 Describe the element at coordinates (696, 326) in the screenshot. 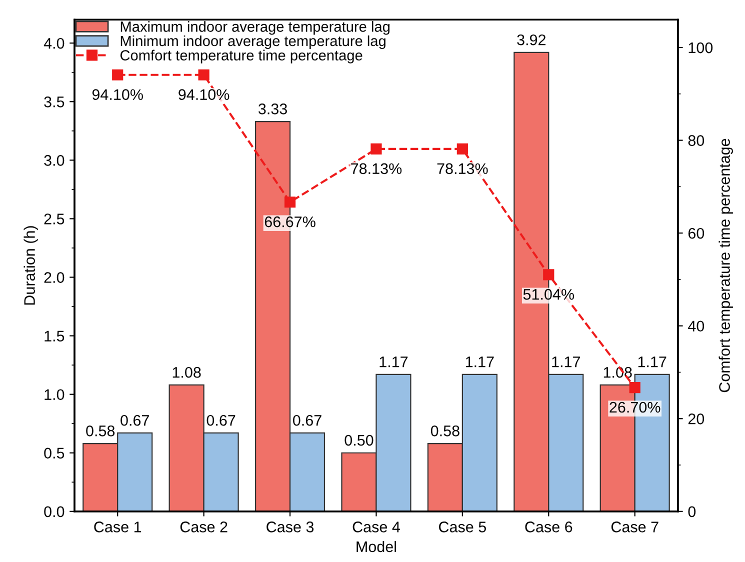

I see `y2-tick-label: 40` at that location.